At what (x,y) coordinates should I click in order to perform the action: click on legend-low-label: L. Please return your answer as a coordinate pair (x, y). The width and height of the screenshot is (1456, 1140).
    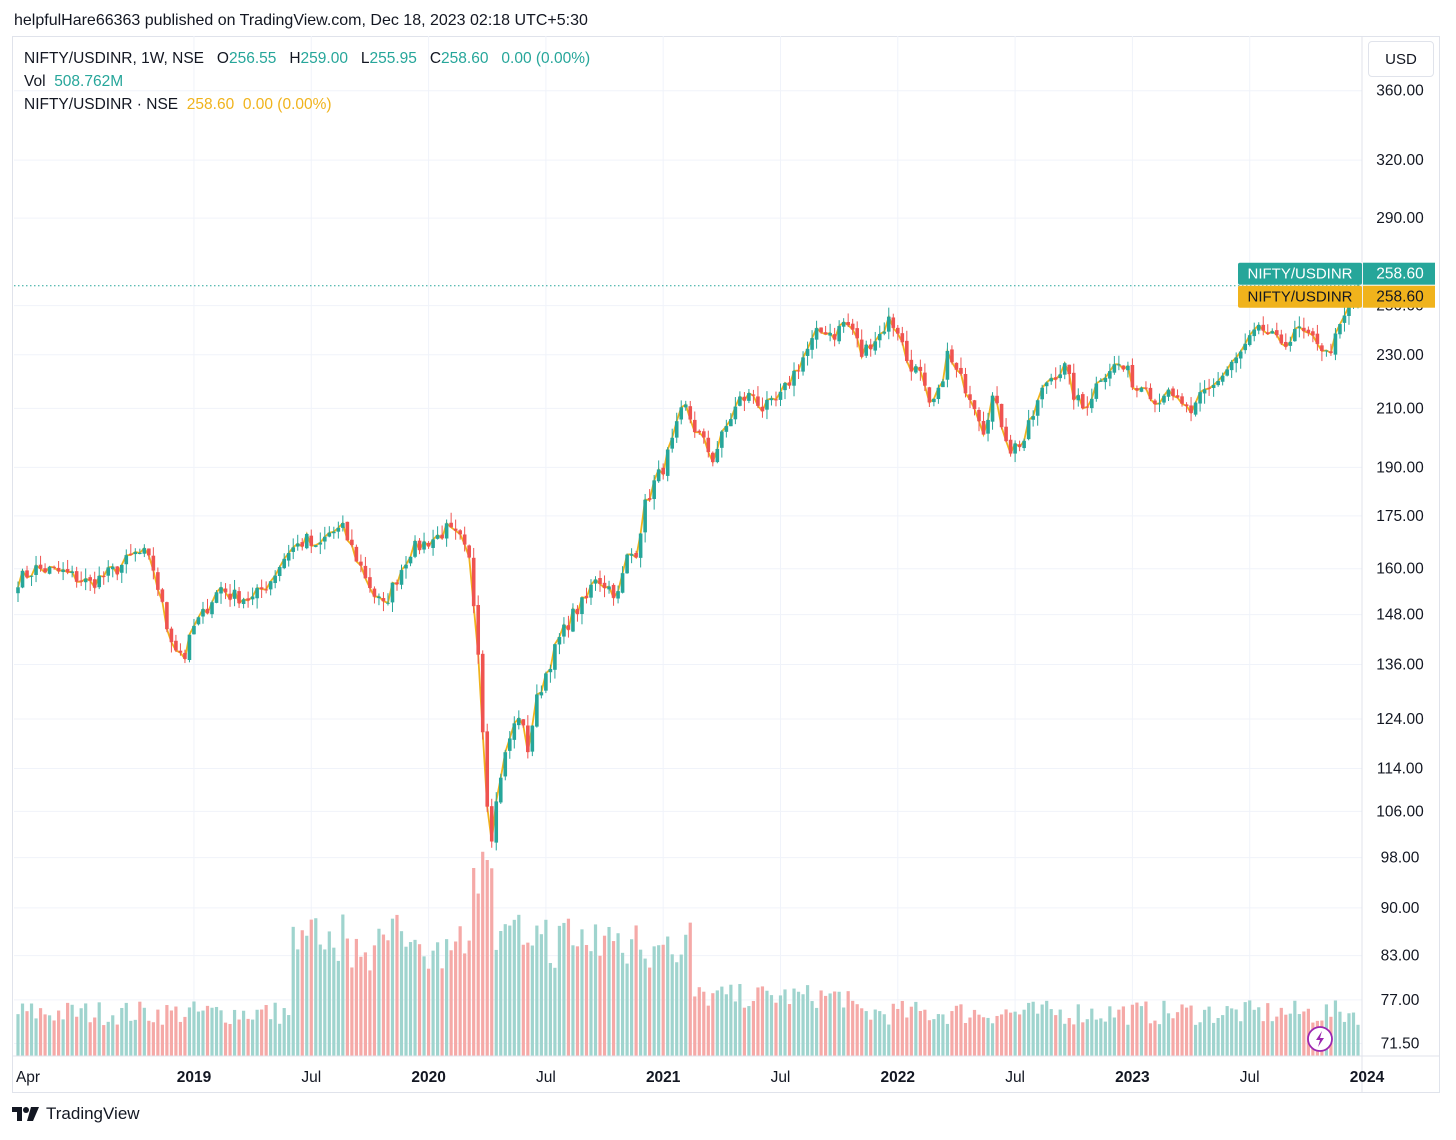
    Looking at the image, I should click on (365, 58).